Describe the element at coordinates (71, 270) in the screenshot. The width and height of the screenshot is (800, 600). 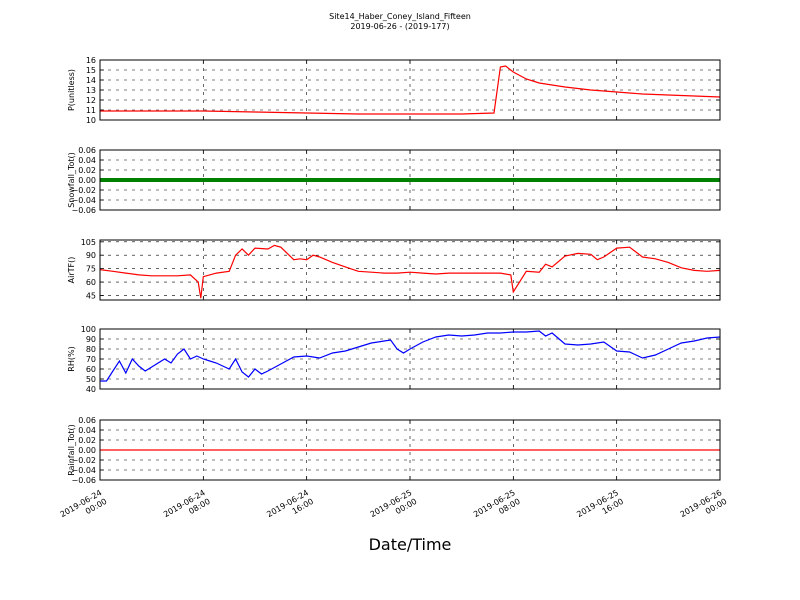
I see `y-axis-label: AirTF()` at that location.